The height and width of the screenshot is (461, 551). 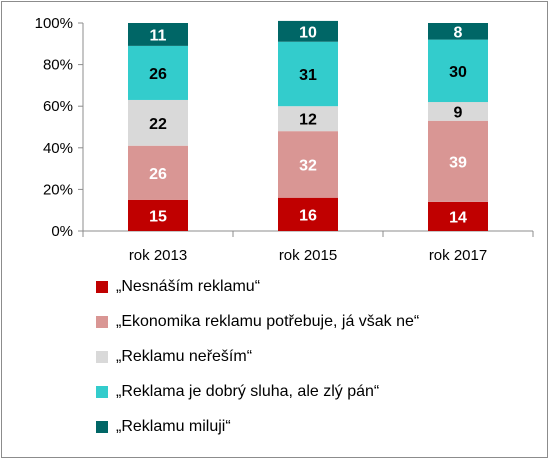 I want to click on data-label: 16, so click(x=308, y=215).